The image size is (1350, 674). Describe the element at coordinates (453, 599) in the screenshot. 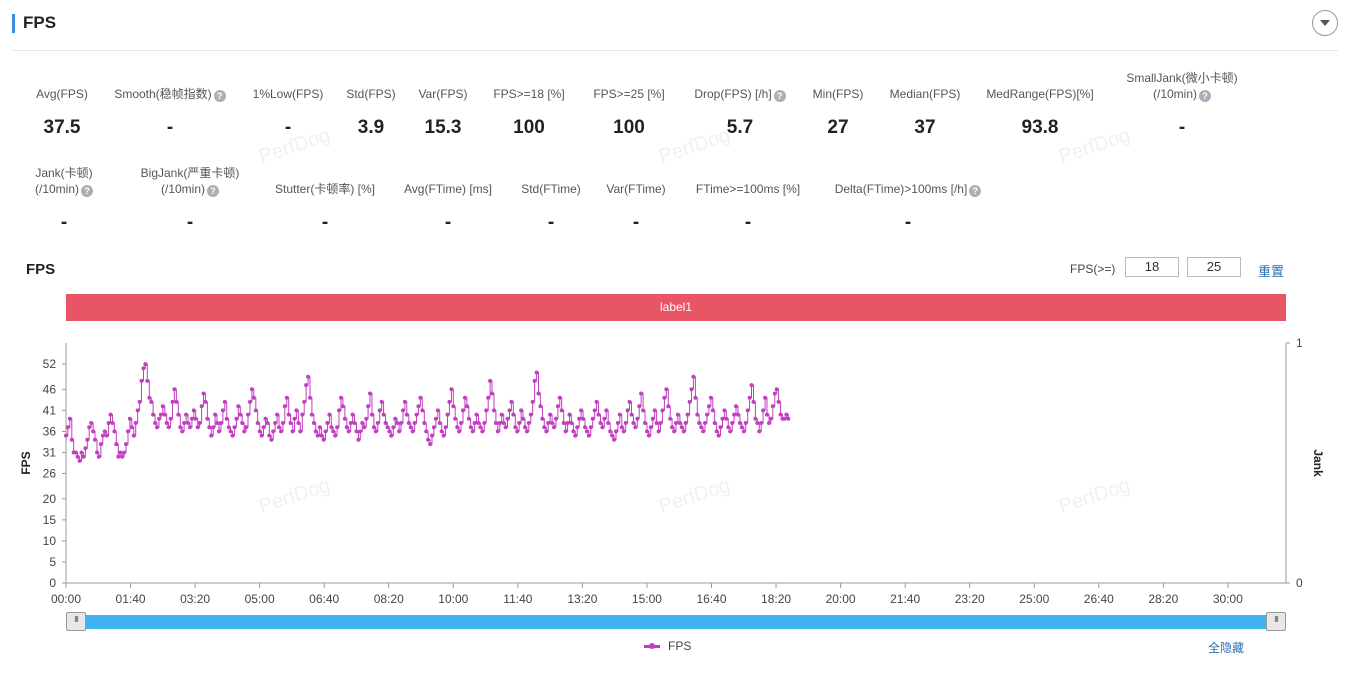

I see `x-tick-label: 10:00` at that location.